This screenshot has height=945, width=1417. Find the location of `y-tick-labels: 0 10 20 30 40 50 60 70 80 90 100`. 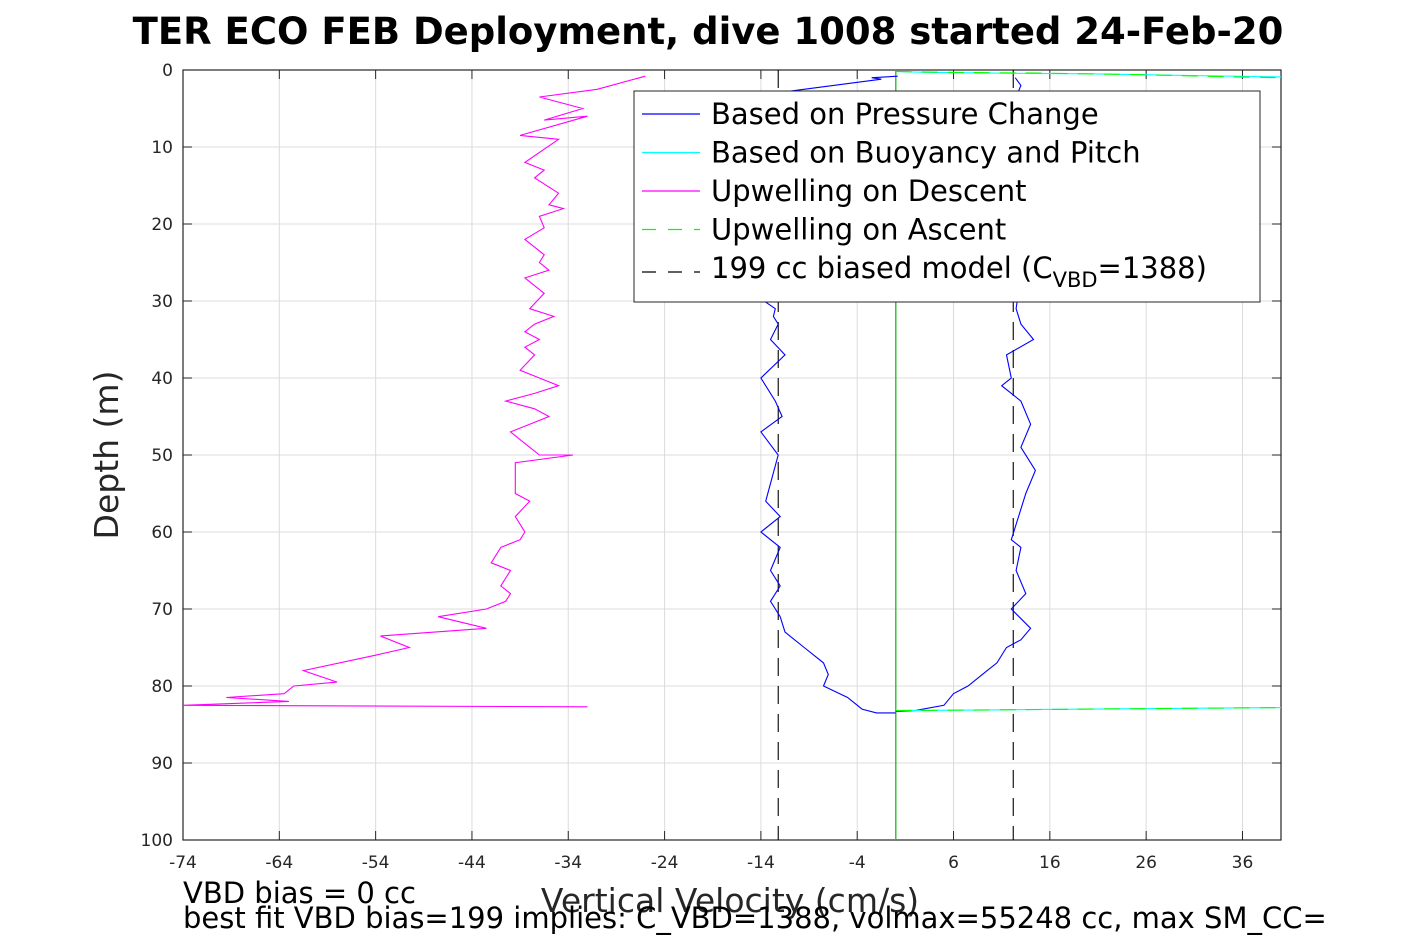

y-tick-labels: 0 10 20 30 40 50 60 70 80 90 100 is located at coordinates (157, 456).